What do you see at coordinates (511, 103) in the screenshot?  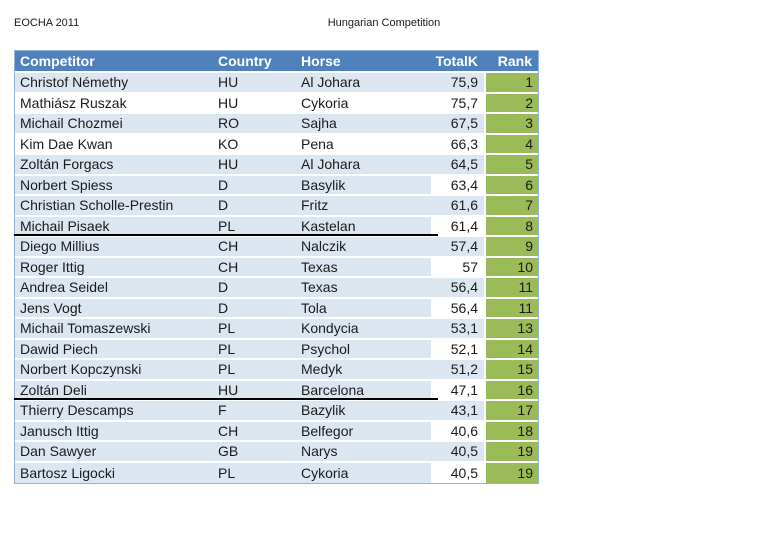 I see `rank-cell: 2` at bounding box center [511, 103].